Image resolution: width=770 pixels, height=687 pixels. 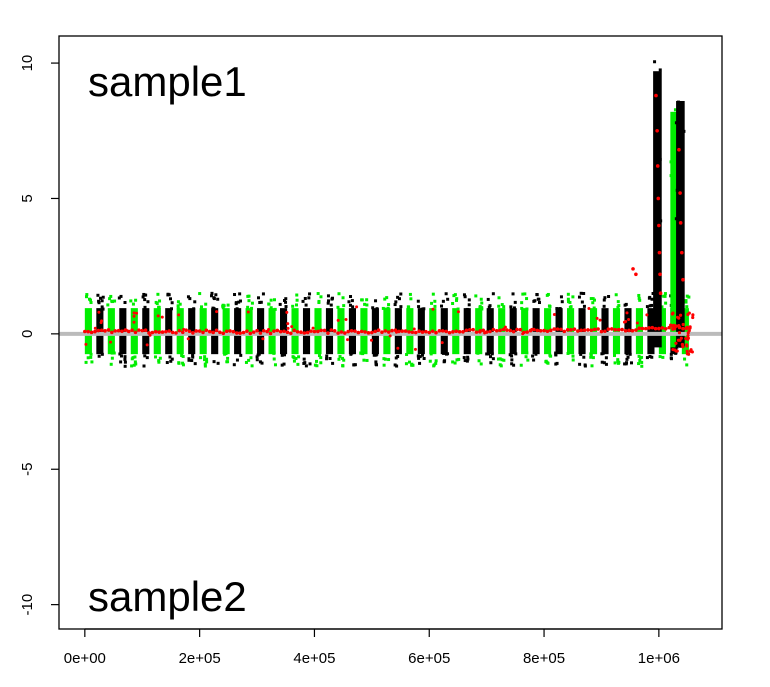 I want to click on x-tick-label: 2e+05, so click(x=200, y=658).